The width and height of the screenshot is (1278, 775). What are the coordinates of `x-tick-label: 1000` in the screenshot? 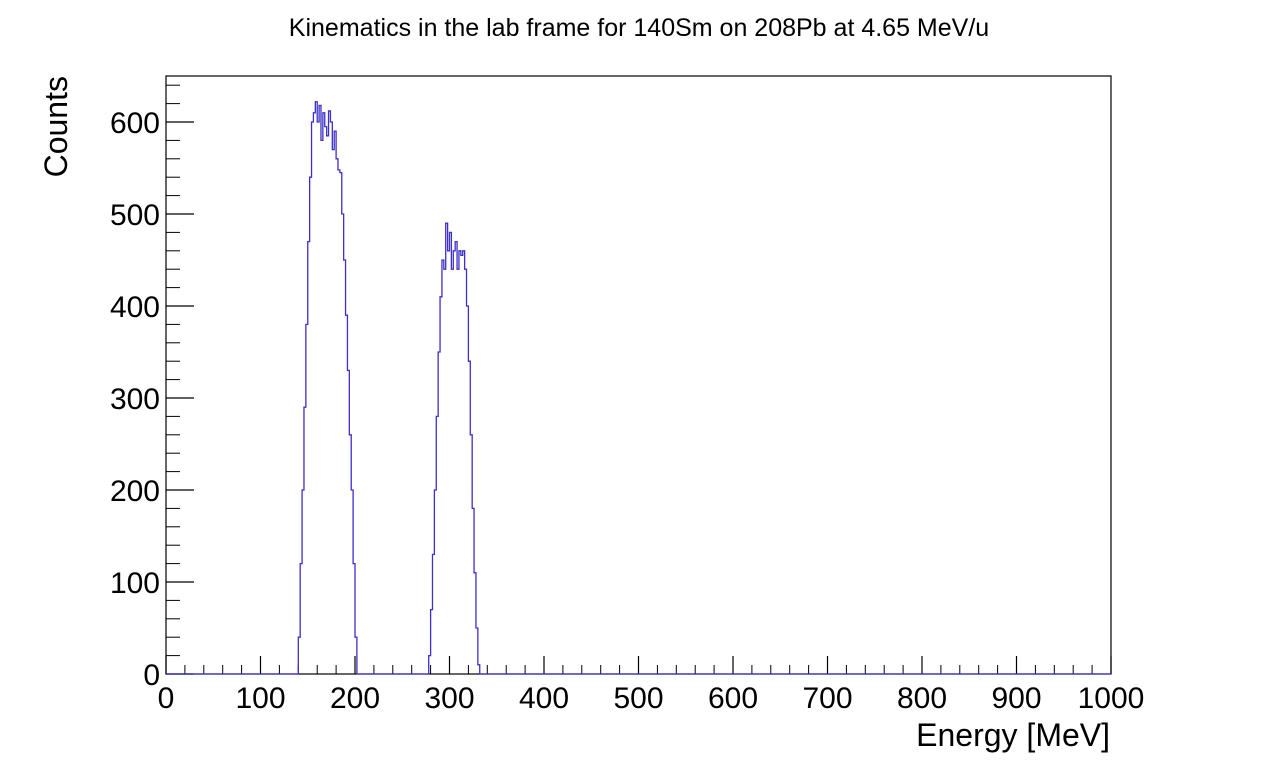 It's located at (1111, 698).